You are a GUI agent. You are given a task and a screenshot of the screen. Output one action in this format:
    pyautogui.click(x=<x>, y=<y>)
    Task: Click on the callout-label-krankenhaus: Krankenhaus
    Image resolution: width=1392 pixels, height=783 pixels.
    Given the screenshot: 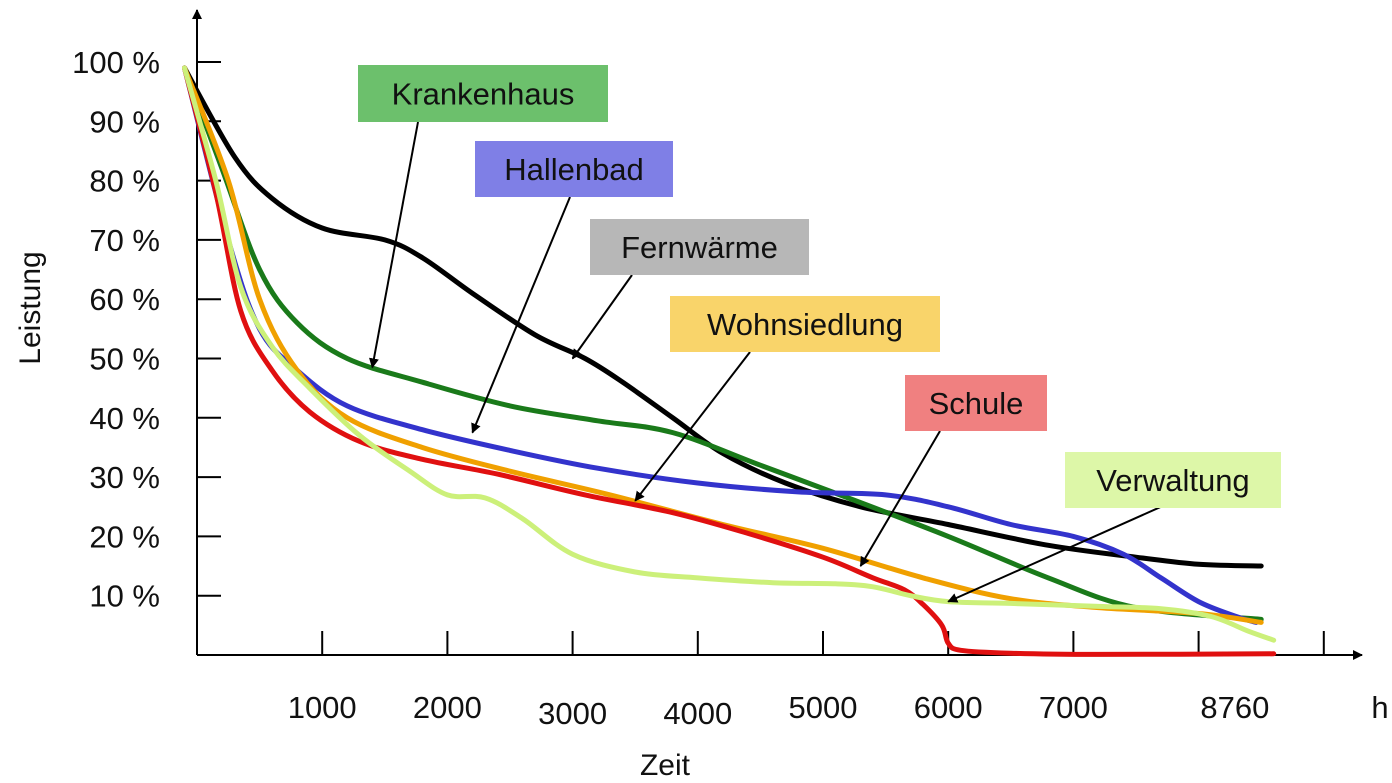 What is the action you would take?
    pyautogui.click(x=483, y=94)
    